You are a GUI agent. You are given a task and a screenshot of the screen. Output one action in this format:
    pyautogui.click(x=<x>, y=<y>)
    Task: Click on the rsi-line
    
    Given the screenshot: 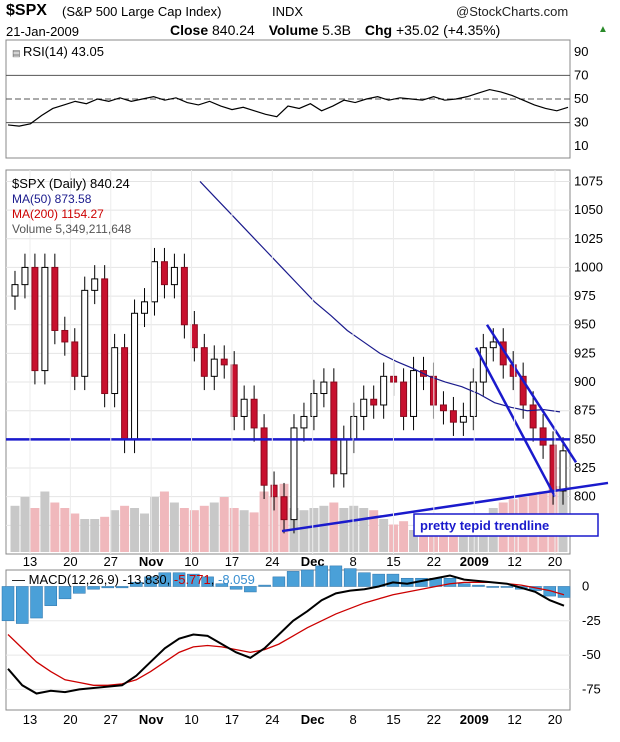 What is the action you would take?
    pyautogui.click(x=288, y=107)
    